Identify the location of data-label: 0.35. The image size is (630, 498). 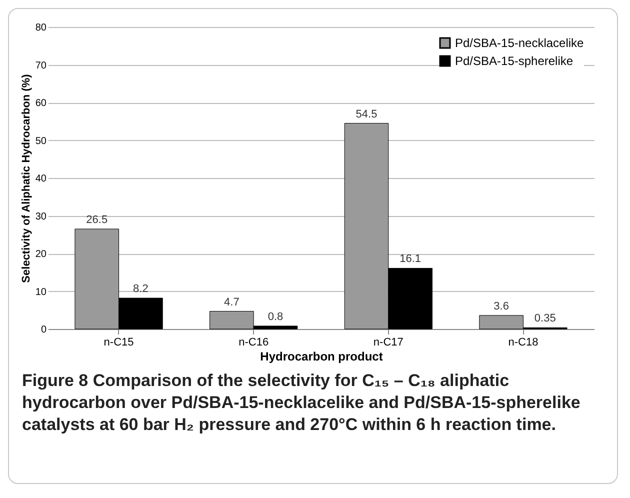
(545, 318).